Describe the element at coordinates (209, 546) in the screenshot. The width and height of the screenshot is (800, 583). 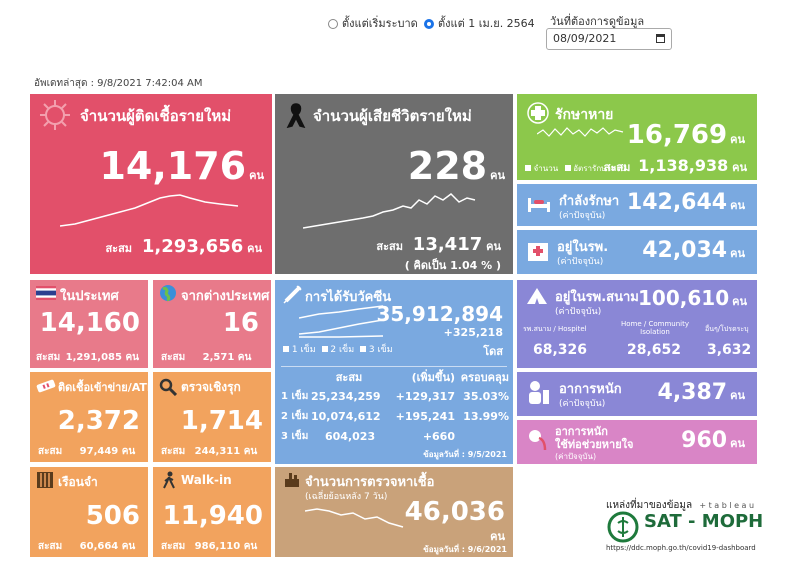
I see `cumulative: สะสม 986,110 คน` at that location.